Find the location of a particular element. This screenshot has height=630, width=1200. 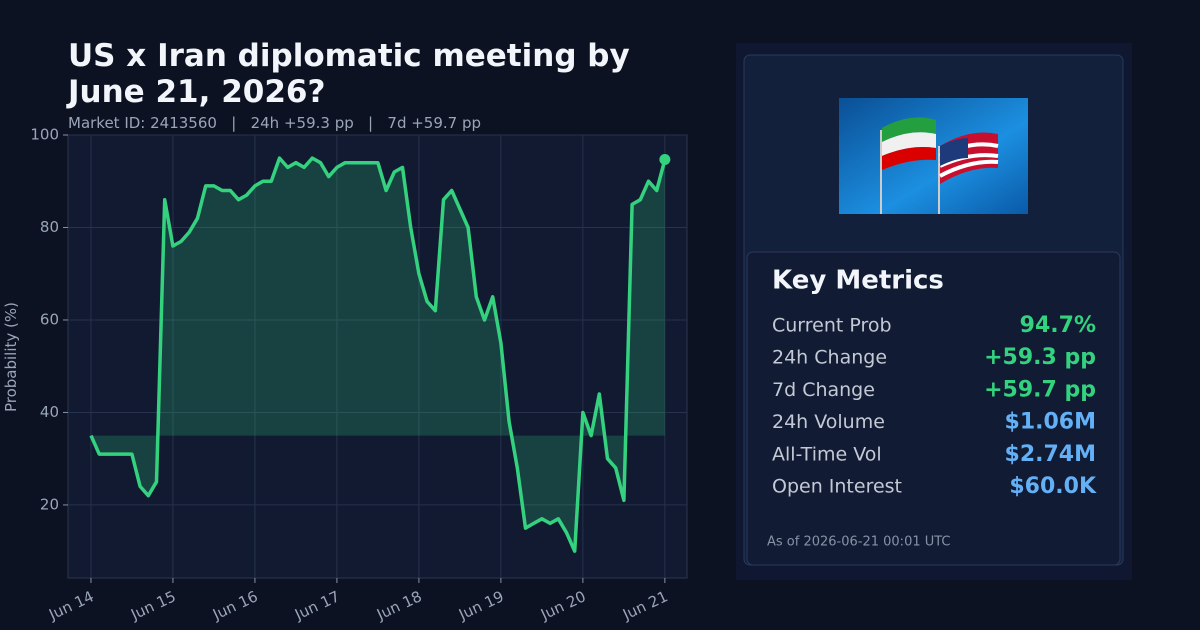

y-axis-label: Probability (%) is located at coordinates (11, 357).